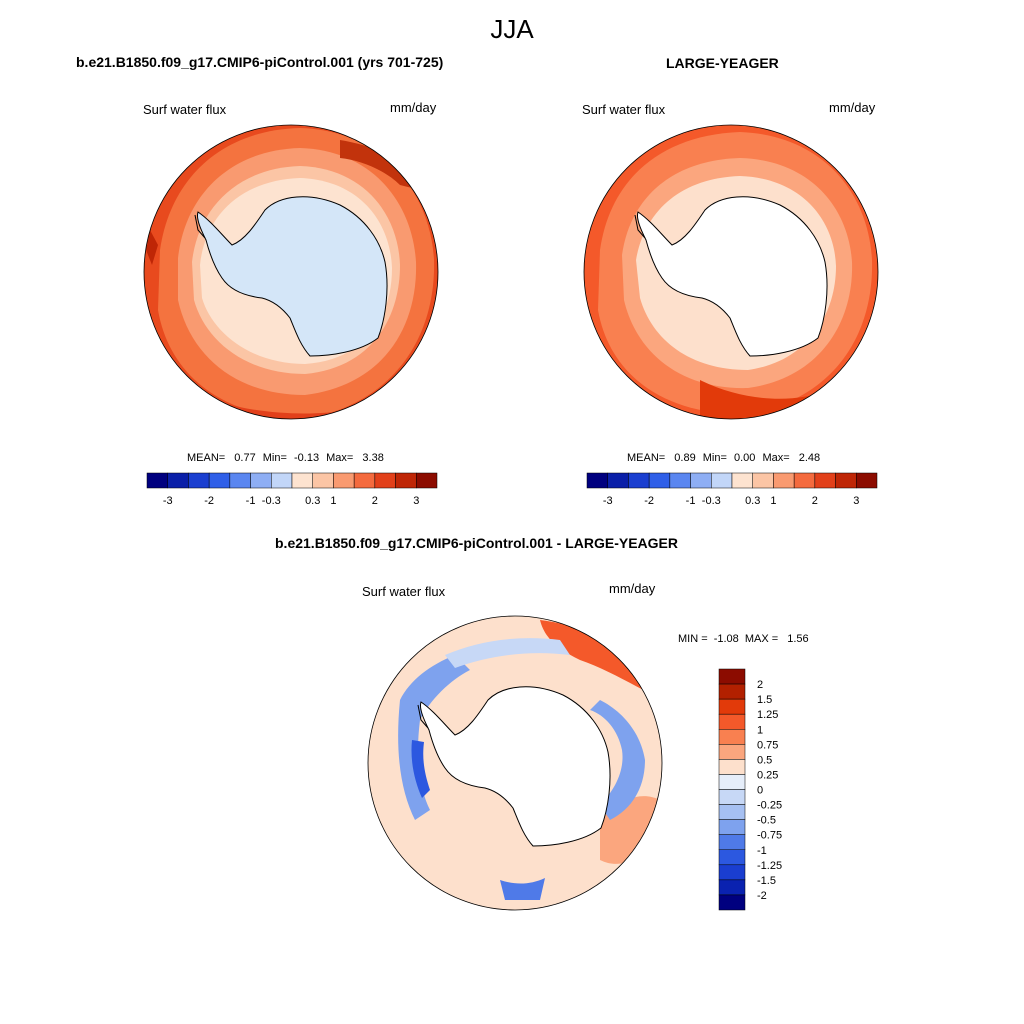 The image size is (1024, 1024). What do you see at coordinates (632, 588) in the screenshot?
I see `panel-3-units: mm/day` at bounding box center [632, 588].